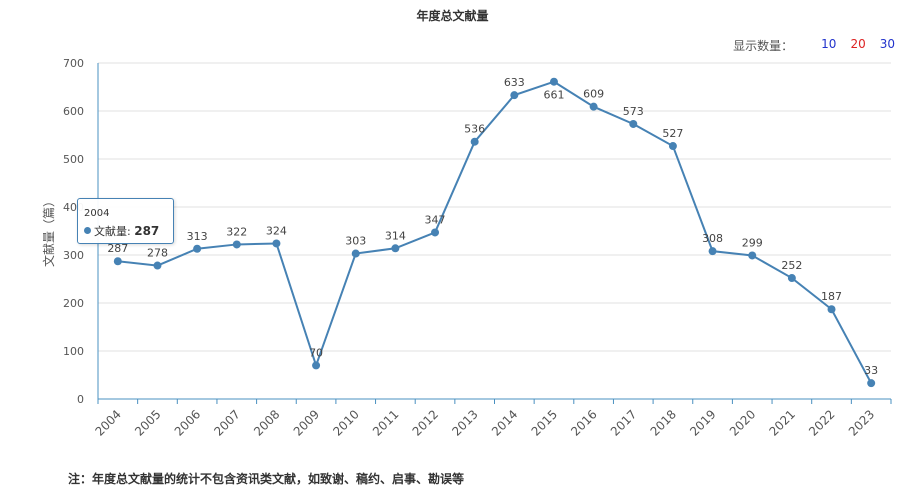 The image size is (905, 493). What do you see at coordinates (147, 422) in the screenshot?
I see `x-tick-label: 2005` at bounding box center [147, 422].